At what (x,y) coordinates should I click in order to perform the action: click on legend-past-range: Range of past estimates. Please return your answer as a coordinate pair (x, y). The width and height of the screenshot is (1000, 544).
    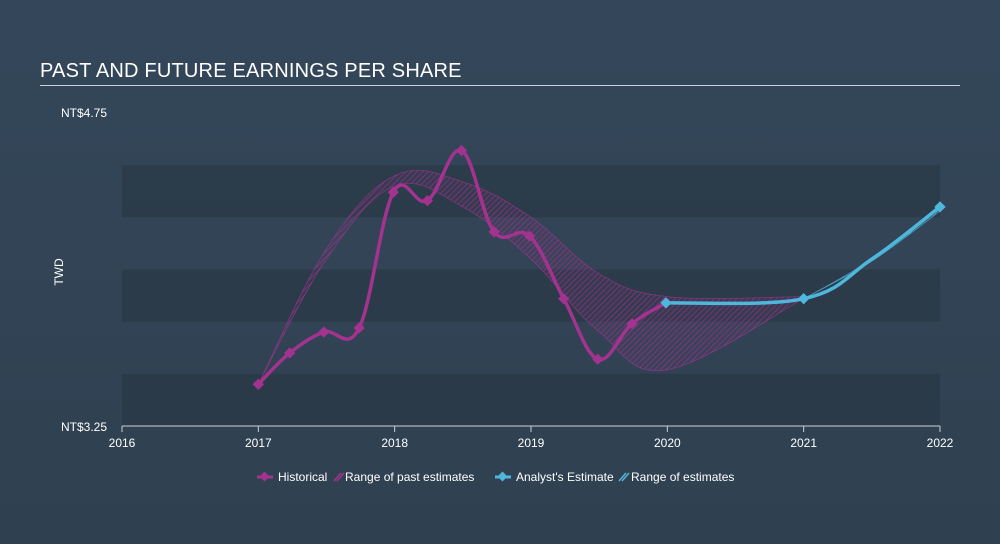
    Looking at the image, I should click on (403, 477).